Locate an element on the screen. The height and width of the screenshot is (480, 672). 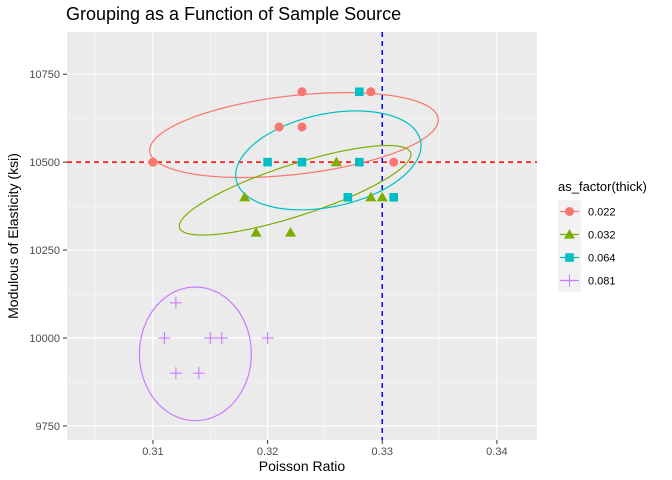
x-tick-label: 0.34 is located at coordinates (496, 452).